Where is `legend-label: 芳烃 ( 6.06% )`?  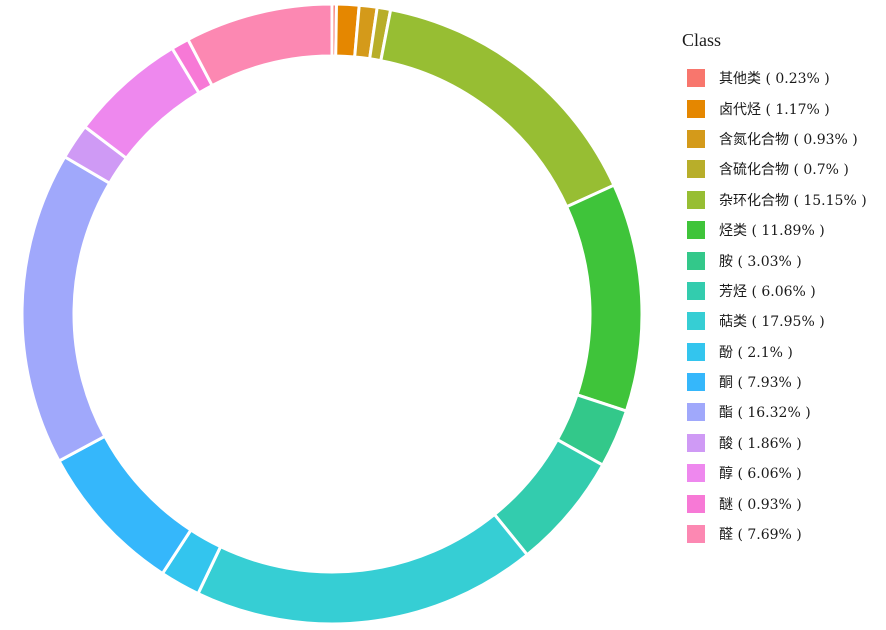 legend-label: 芳烃 ( 6.06% ) is located at coordinates (767, 291).